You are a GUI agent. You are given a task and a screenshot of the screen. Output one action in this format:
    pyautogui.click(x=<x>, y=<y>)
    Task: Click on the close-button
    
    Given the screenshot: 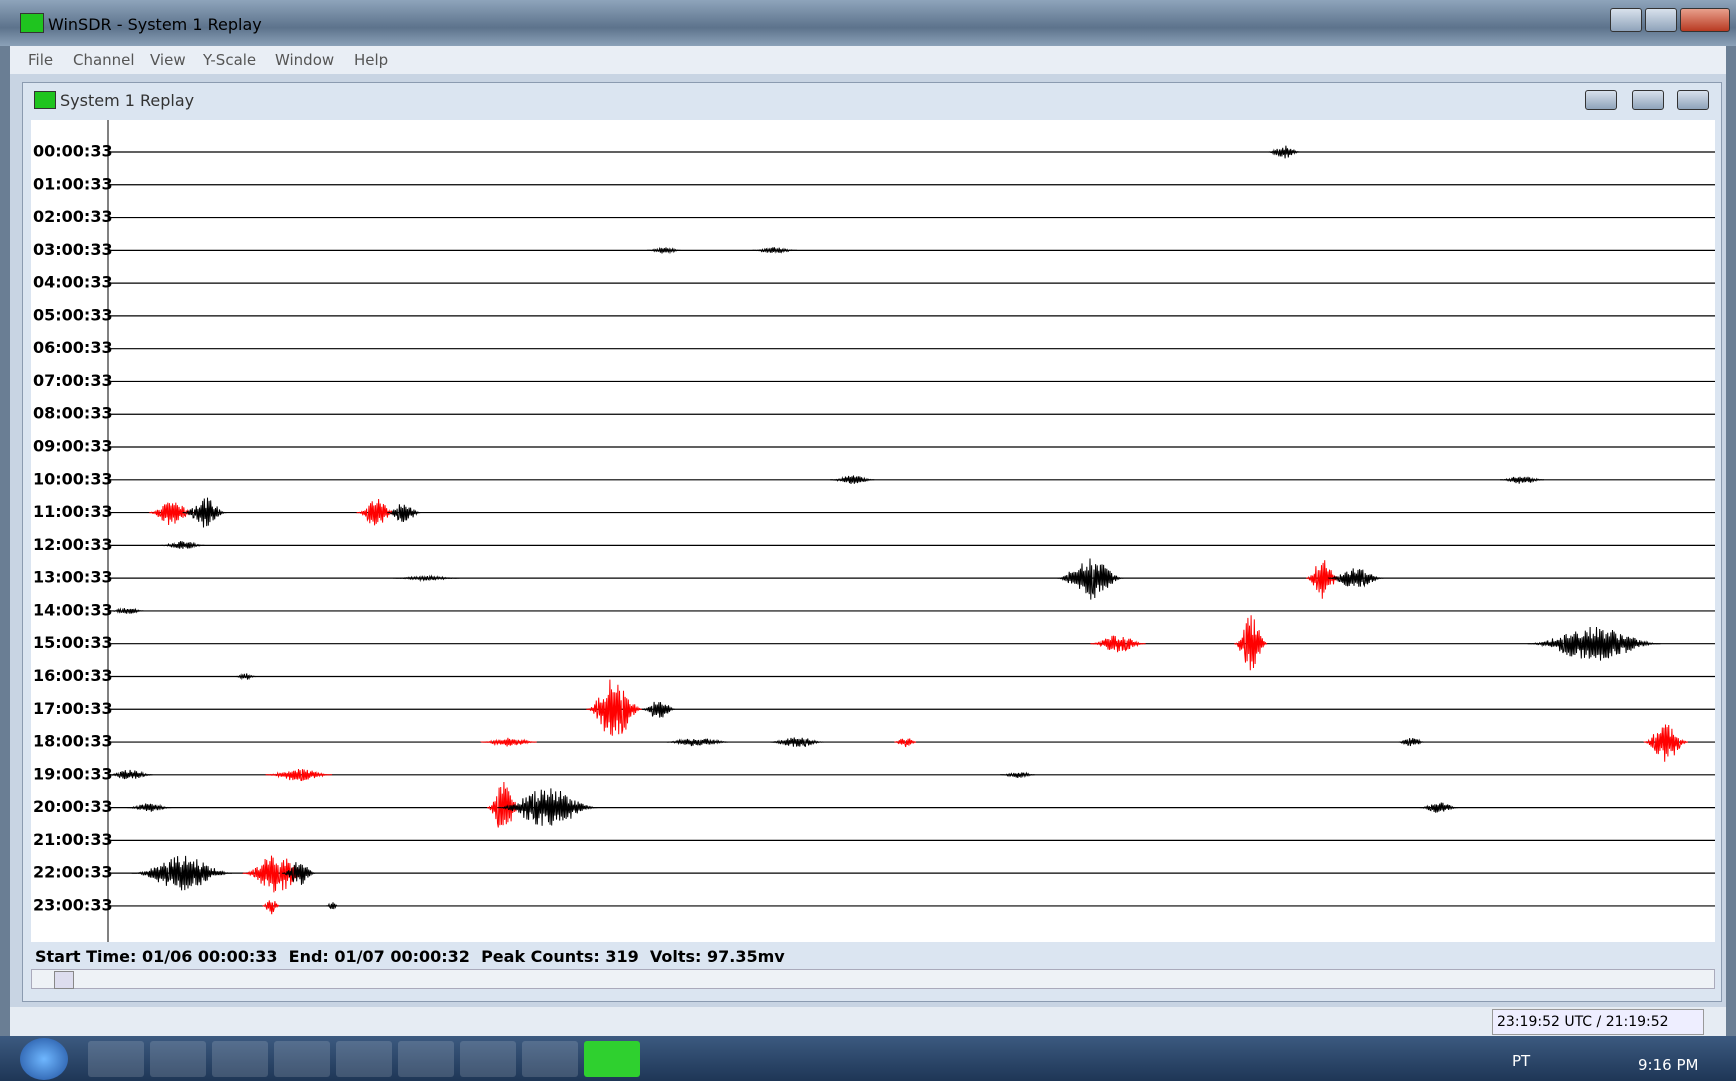 What is the action you would take?
    pyautogui.click(x=1705, y=20)
    